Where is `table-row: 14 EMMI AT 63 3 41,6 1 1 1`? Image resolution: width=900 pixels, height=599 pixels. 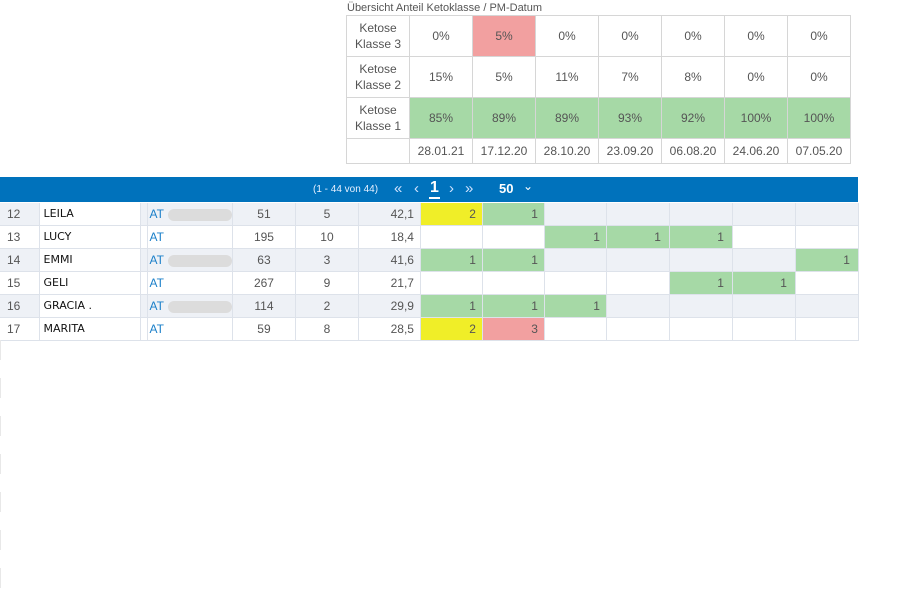
table-row: 14 EMMI AT 63 3 41,6 1 1 1 is located at coordinates (429, 260).